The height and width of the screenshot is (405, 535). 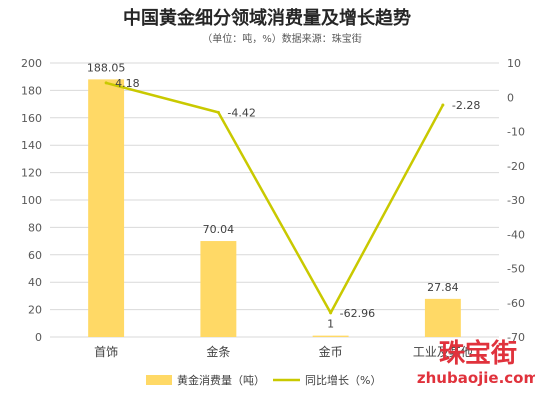 I want to click on legend: 黄金消费量（吨） 同比增长（%）, so click(x=263, y=380).